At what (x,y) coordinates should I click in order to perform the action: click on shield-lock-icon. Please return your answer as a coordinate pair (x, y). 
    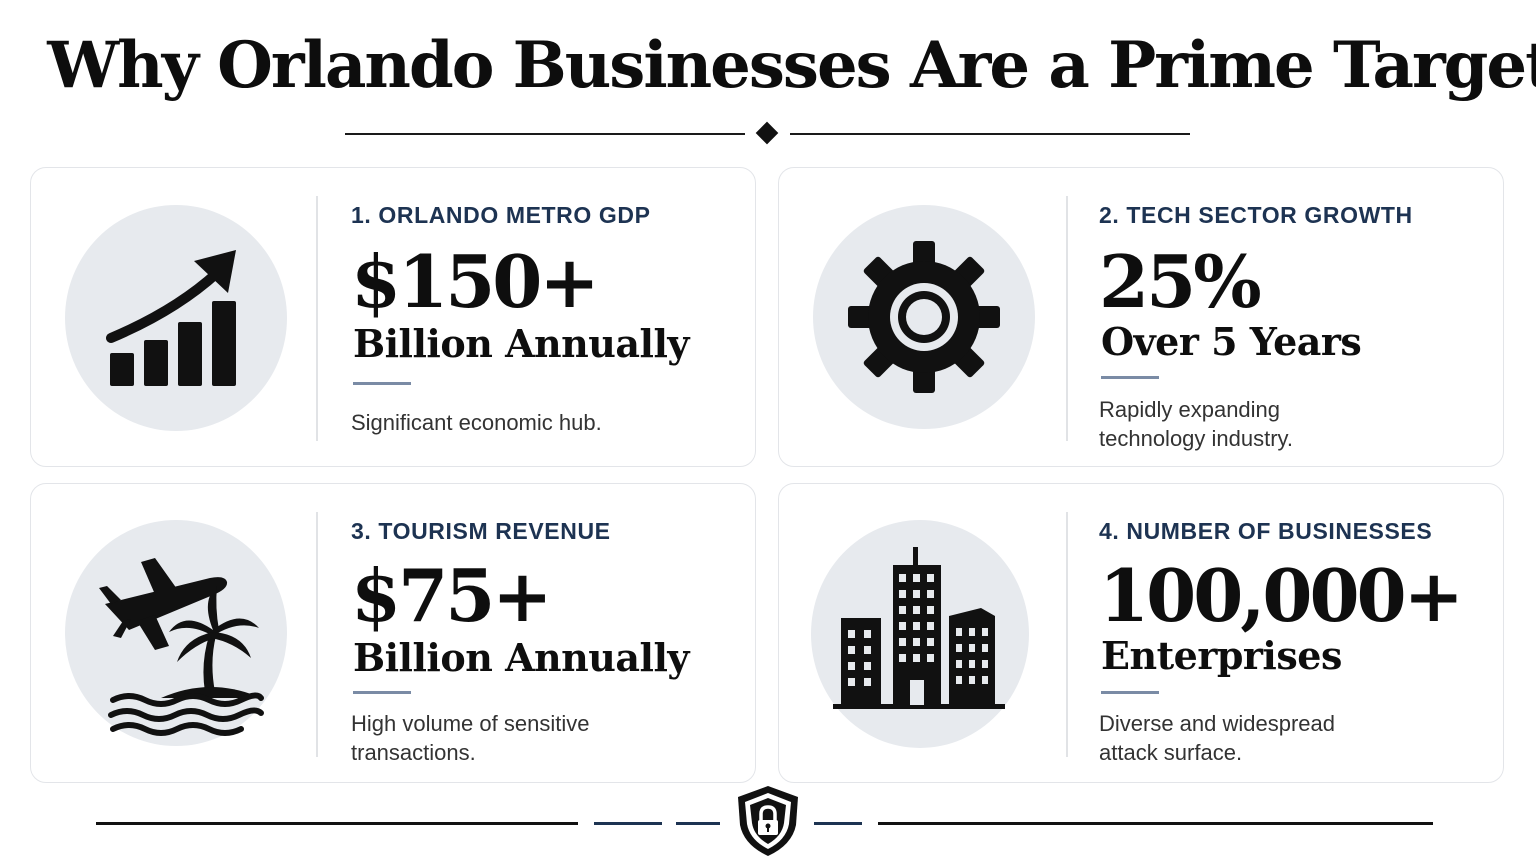
    Looking at the image, I should click on (768, 823).